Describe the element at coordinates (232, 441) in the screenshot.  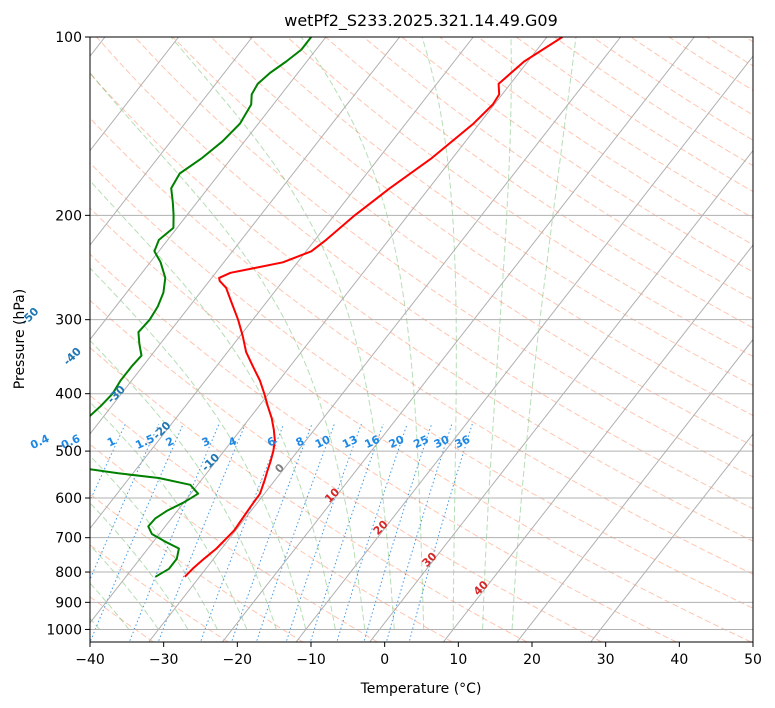
I see `mixing-ratio-label: 4` at that location.